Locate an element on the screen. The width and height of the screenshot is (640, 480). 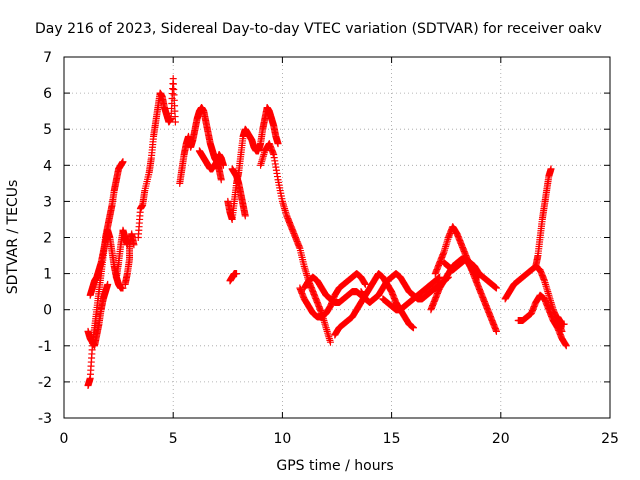
y-tick-label: 6 is located at coordinates (47, 94).